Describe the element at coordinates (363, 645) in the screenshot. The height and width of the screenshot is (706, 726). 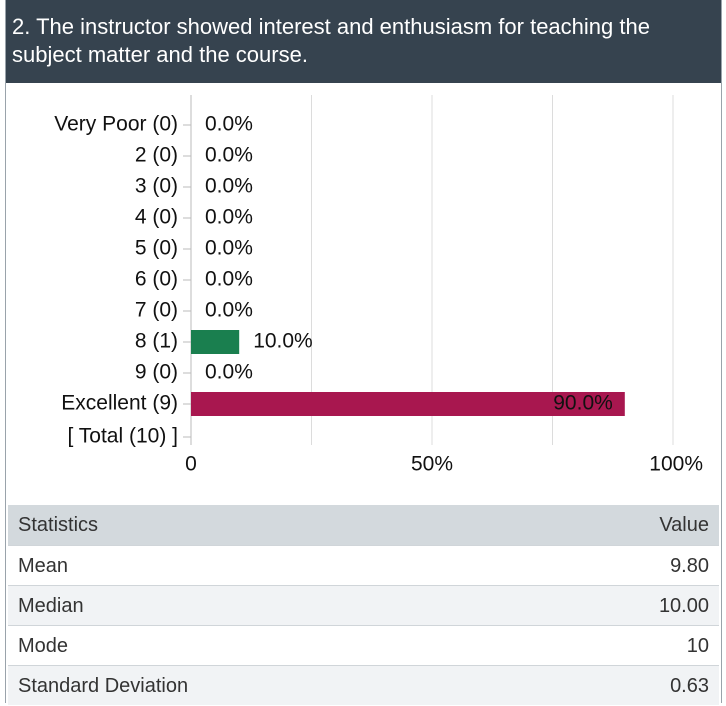
I see `table-row: Mode 10` at that location.